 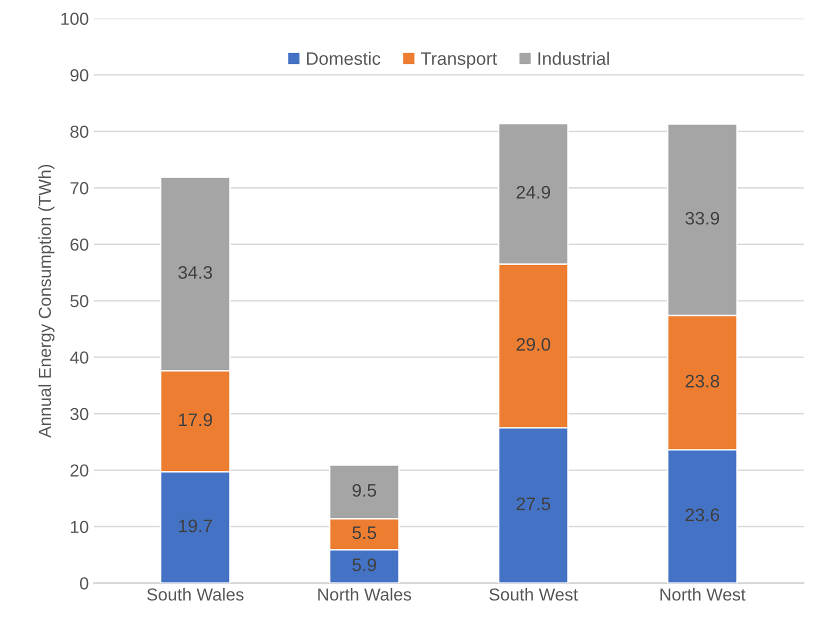 What do you see at coordinates (364, 533) in the screenshot?
I see `data-label: 5.5` at bounding box center [364, 533].